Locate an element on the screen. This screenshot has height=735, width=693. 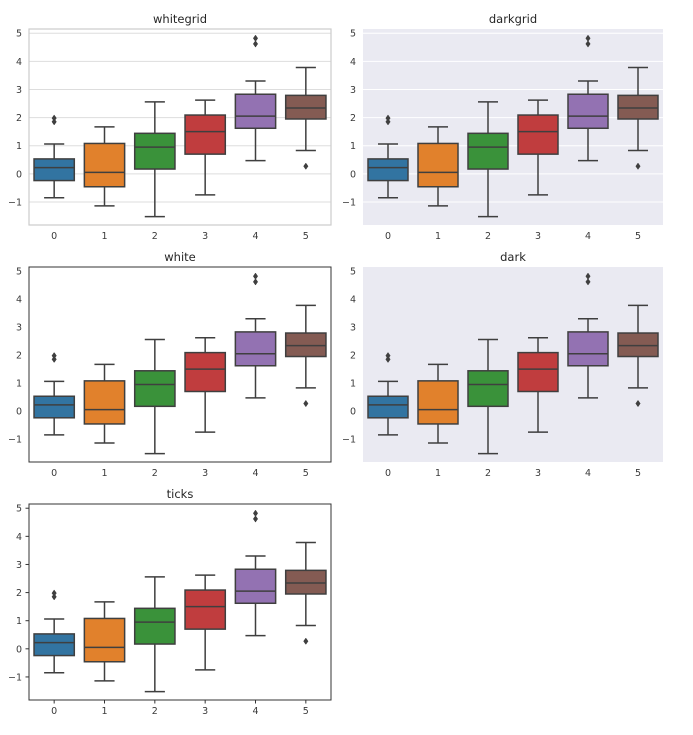
panel-title: whitegrid is located at coordinates (180, 19).